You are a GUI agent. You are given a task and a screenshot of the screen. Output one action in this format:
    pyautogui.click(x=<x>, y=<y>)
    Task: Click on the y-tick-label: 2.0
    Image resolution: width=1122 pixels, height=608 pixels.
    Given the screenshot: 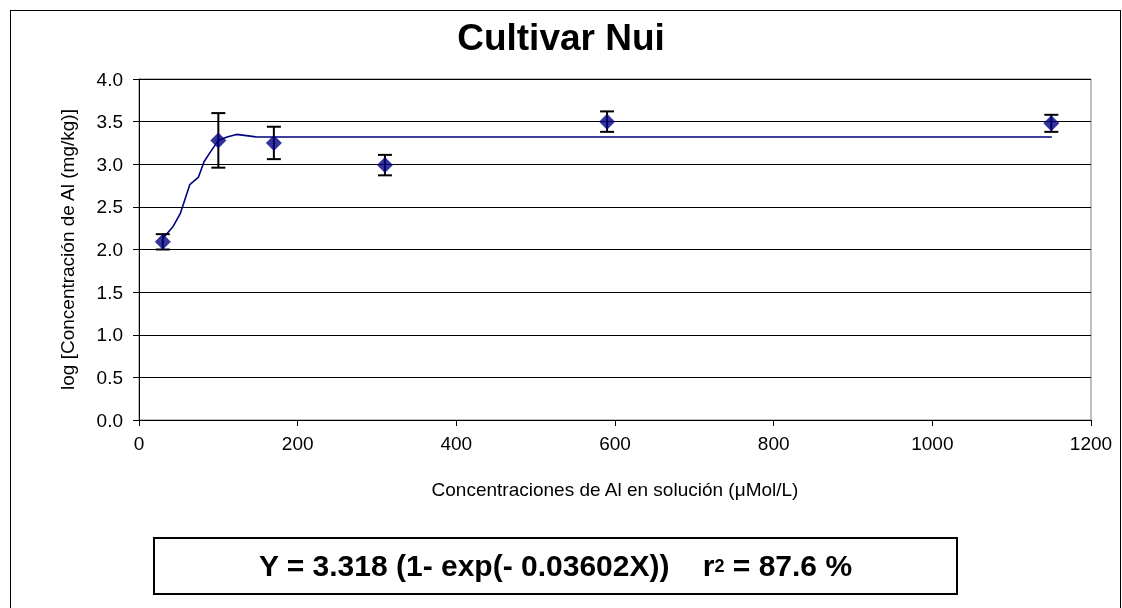 What is the action you would take?
    pyautogui.click(x=109, y=249)
    